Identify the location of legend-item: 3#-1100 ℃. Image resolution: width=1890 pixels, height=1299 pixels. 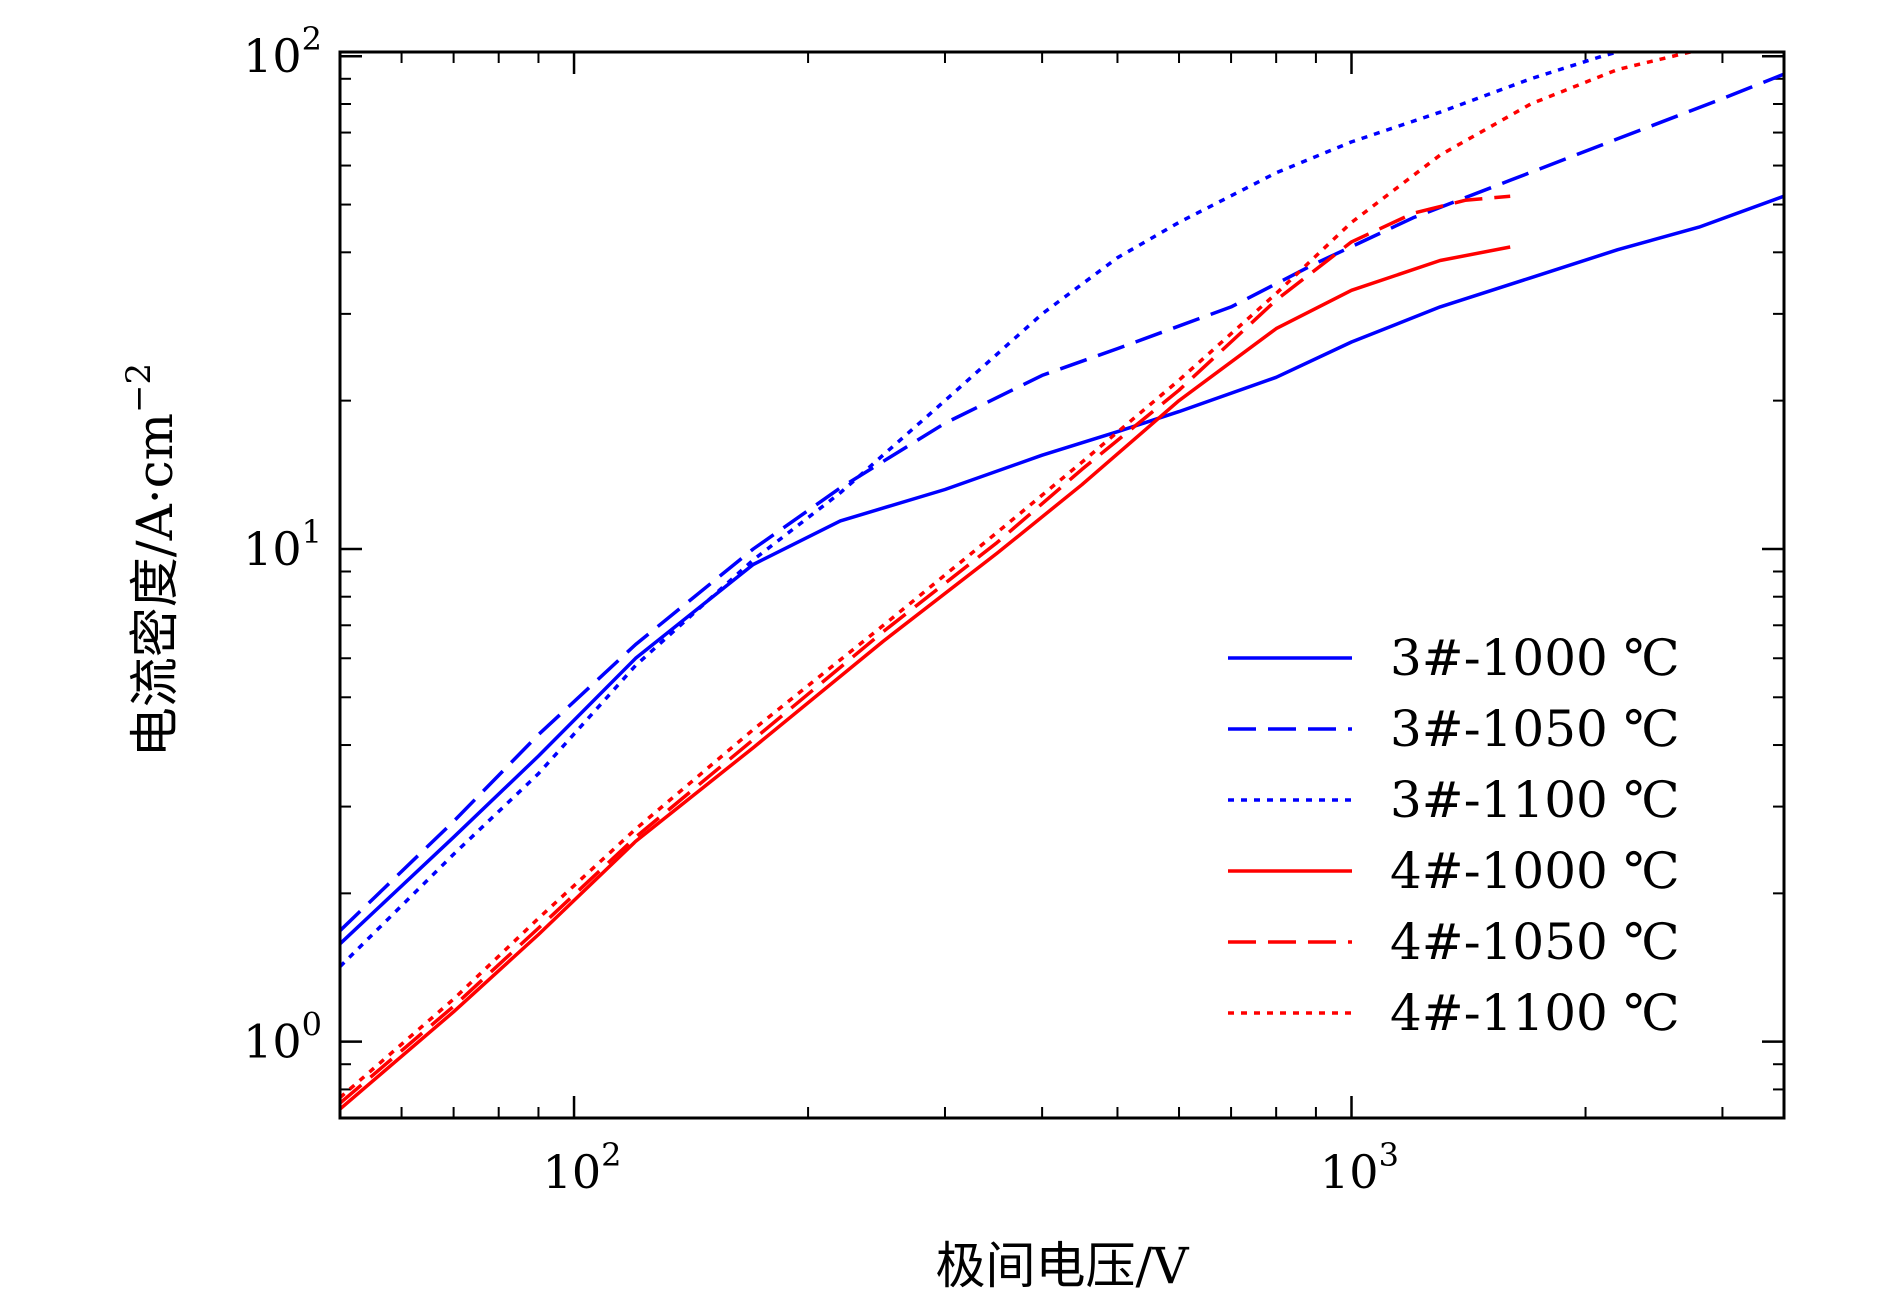
(1454, 800).